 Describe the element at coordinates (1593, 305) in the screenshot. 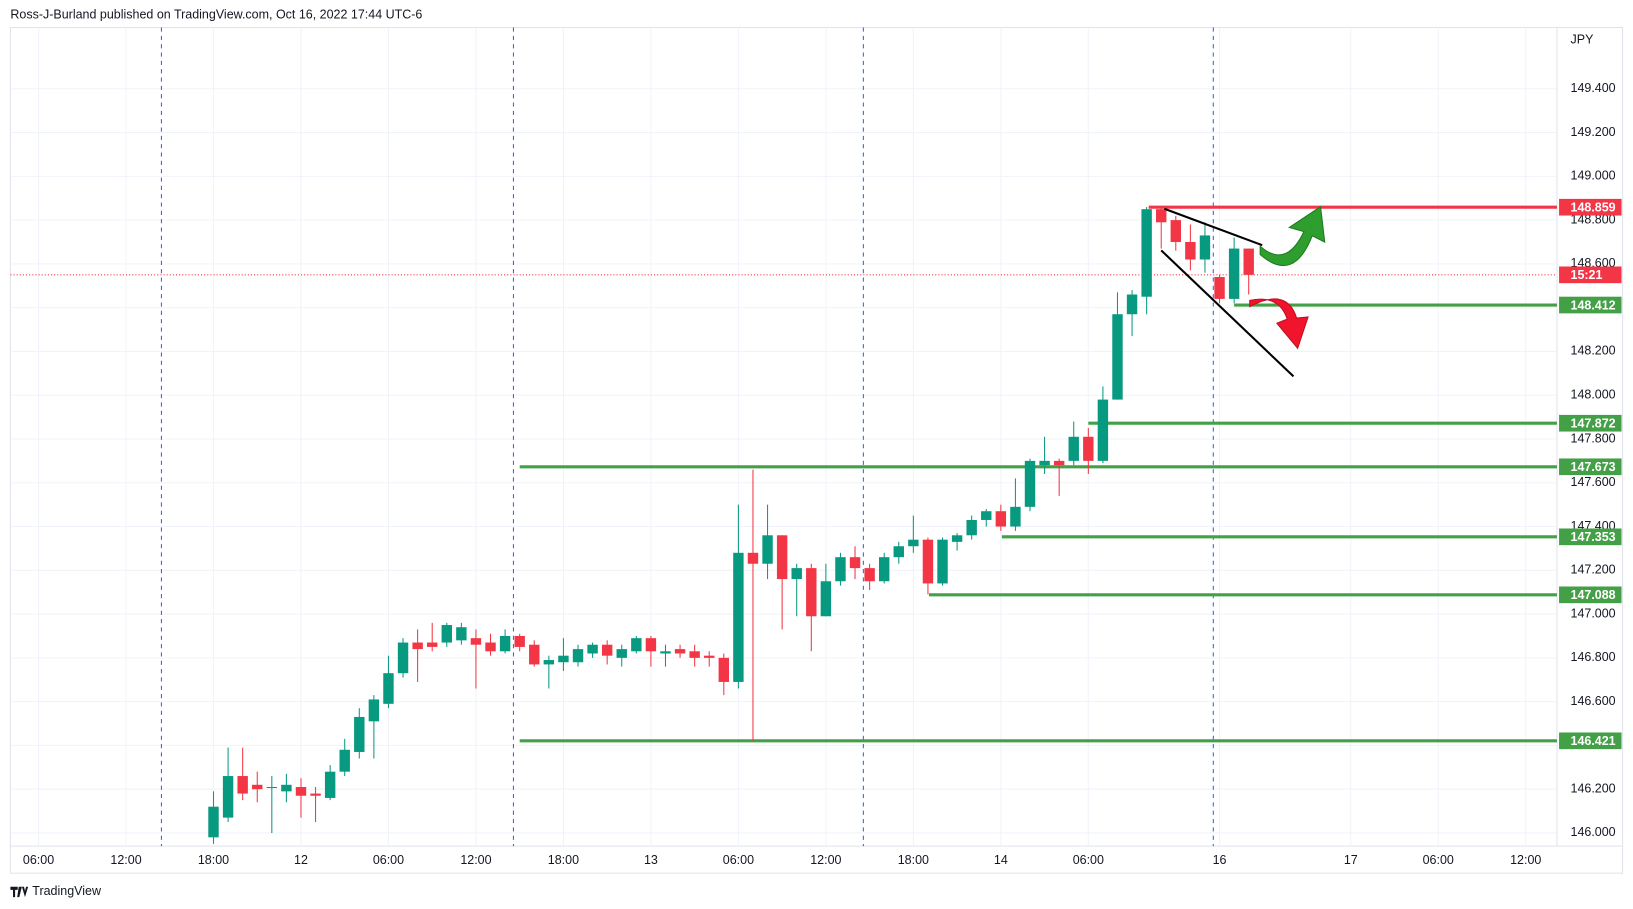

I see `level-label: 148.412` at that location.